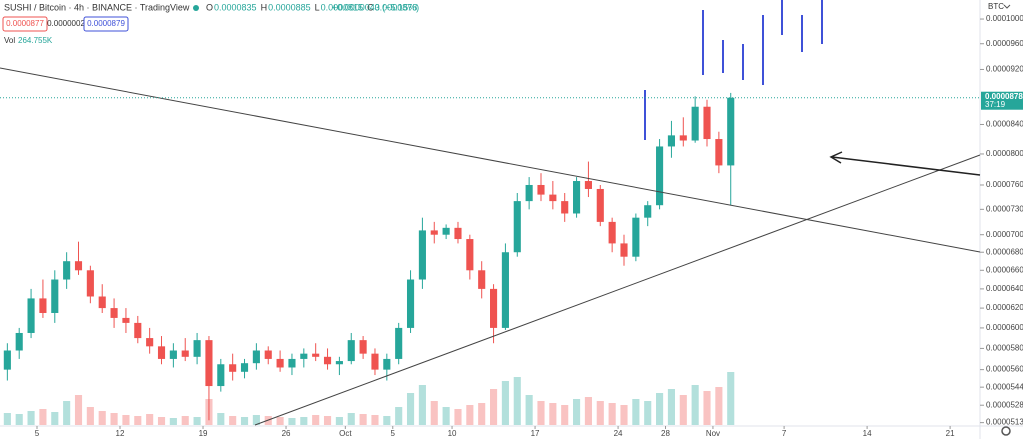 Image resolution: width=1023 pixels, height=439 pixels. Describe the element at coordinates (784, 433) in the screenshot. I see `x-tick-label: 7` at that location.